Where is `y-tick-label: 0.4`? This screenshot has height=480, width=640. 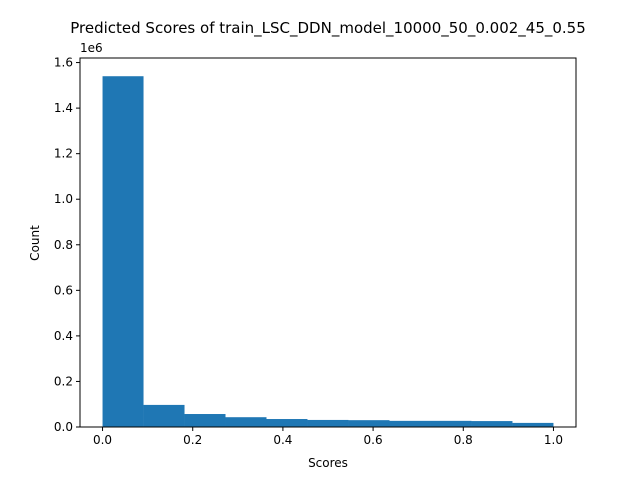 y-tick-label: 0.4 is located at coordinates (63, 336).